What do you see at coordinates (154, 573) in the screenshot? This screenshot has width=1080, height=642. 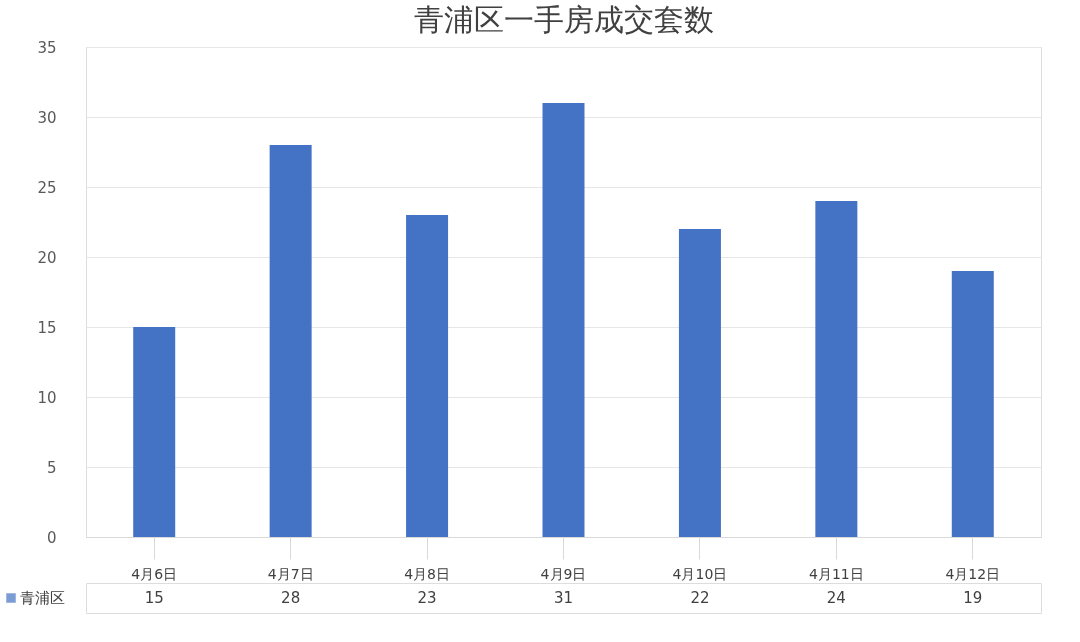 I see `x-tick-label: 4月6日` at bounding box center [154, 573].